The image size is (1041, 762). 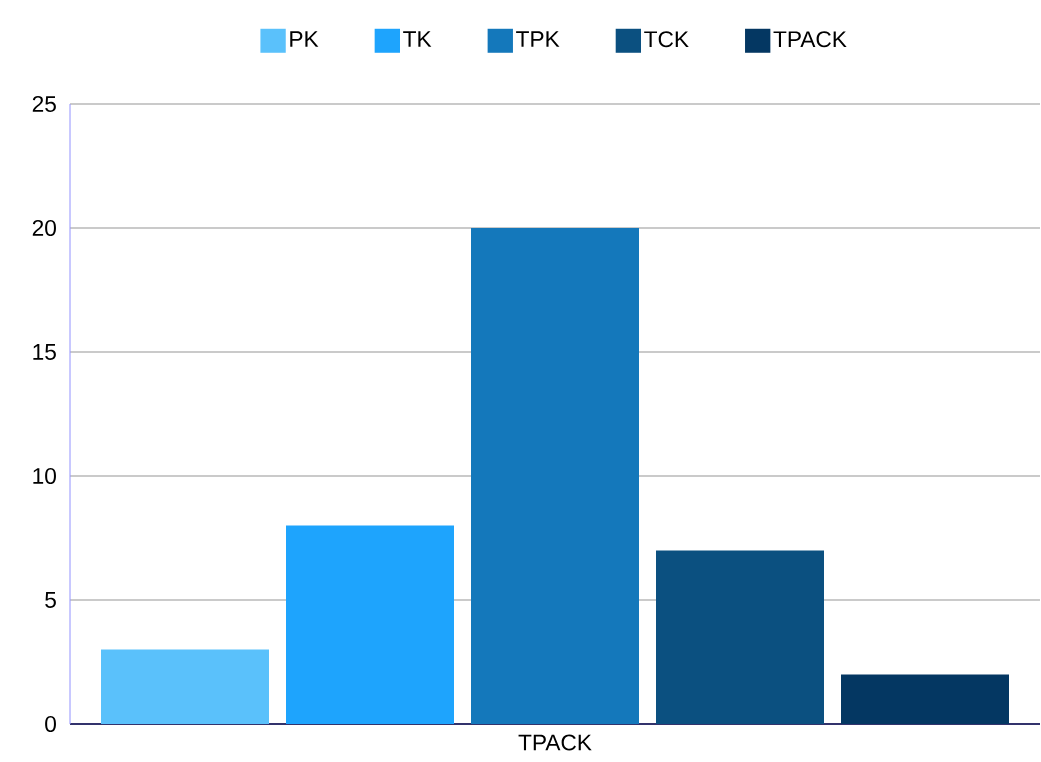 I want to click on legend-label: PK, so click(x=304, y=39).